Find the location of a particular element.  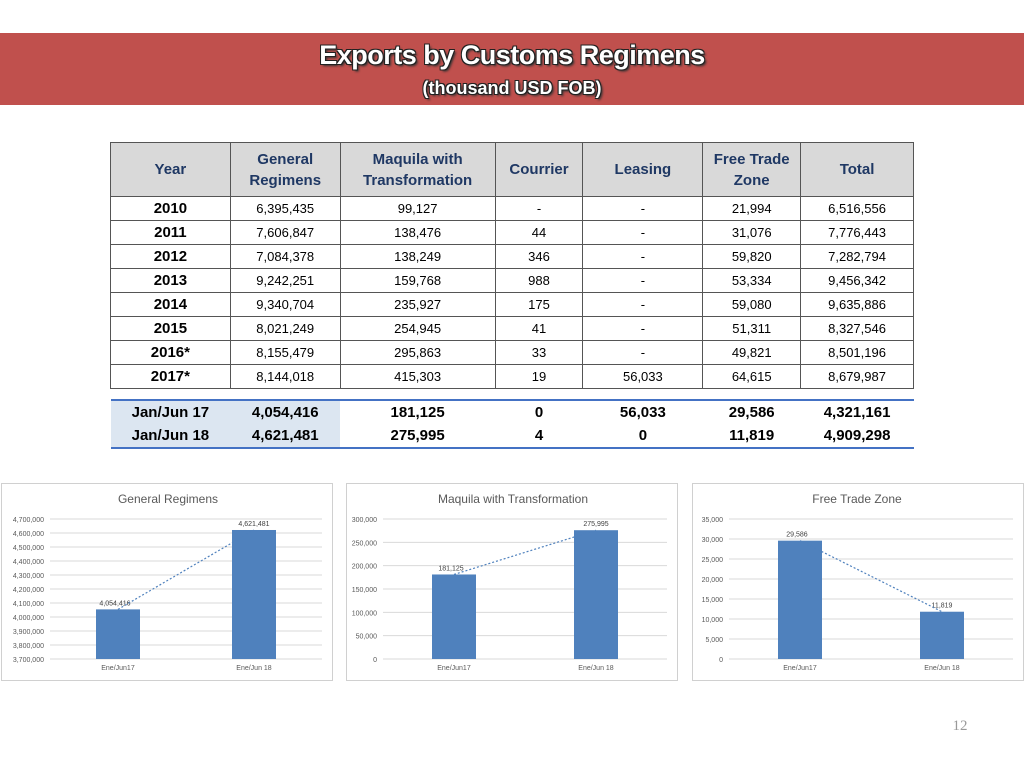

table-cell: 138,476 is located at coordinates (417, 232).